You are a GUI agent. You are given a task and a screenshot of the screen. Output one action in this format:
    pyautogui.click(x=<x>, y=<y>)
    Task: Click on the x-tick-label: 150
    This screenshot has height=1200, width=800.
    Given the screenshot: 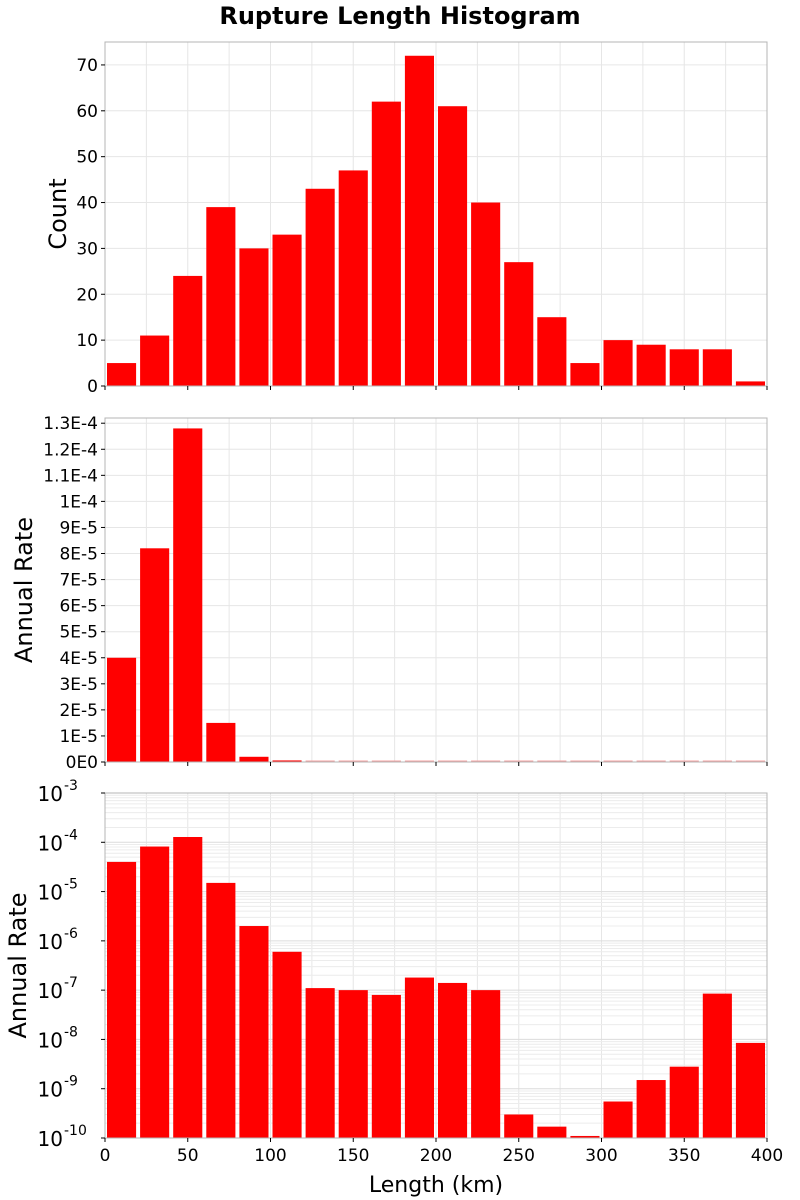 What is the action you would take?
    pyautogui.click(x=353, y=1156)
    